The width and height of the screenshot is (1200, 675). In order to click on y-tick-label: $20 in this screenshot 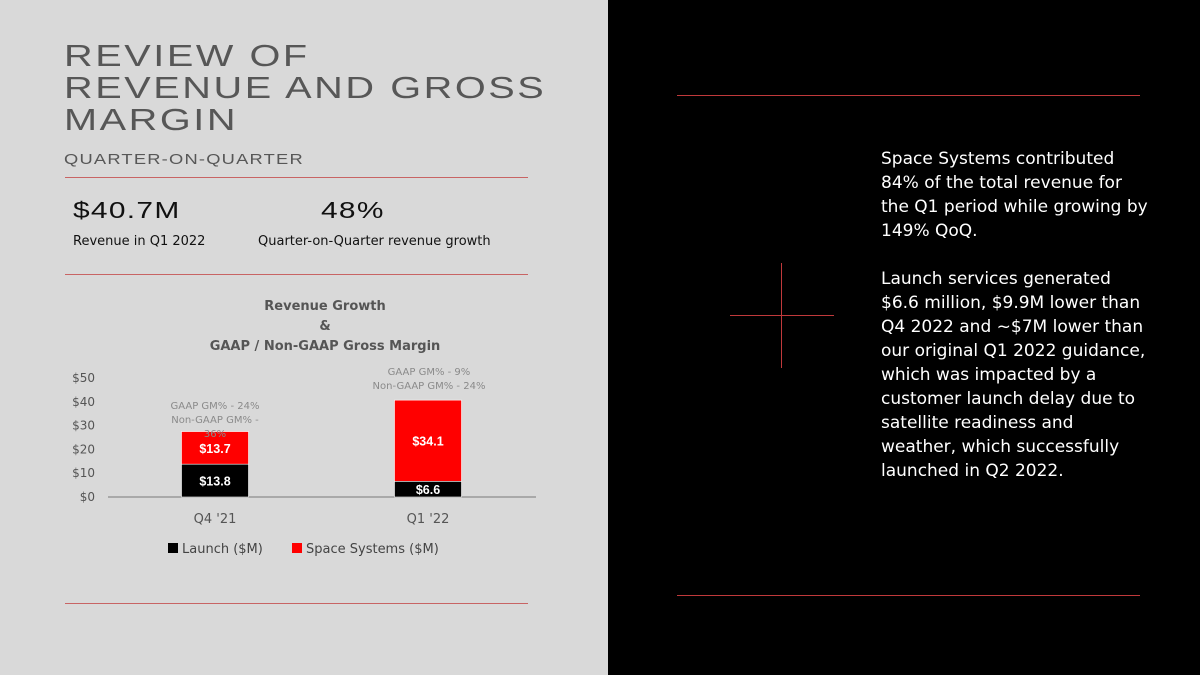, I will do `click(83, 449)`.